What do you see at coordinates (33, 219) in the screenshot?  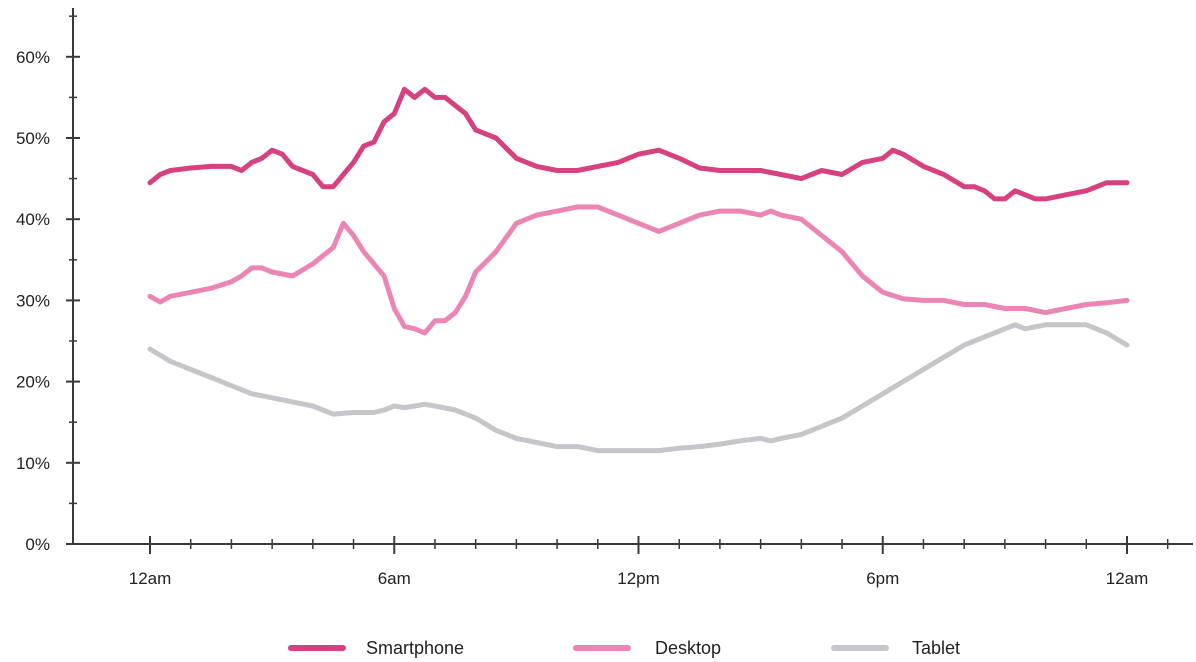 I see `y-tick-label: 40%` at bounding box center [33, 219].